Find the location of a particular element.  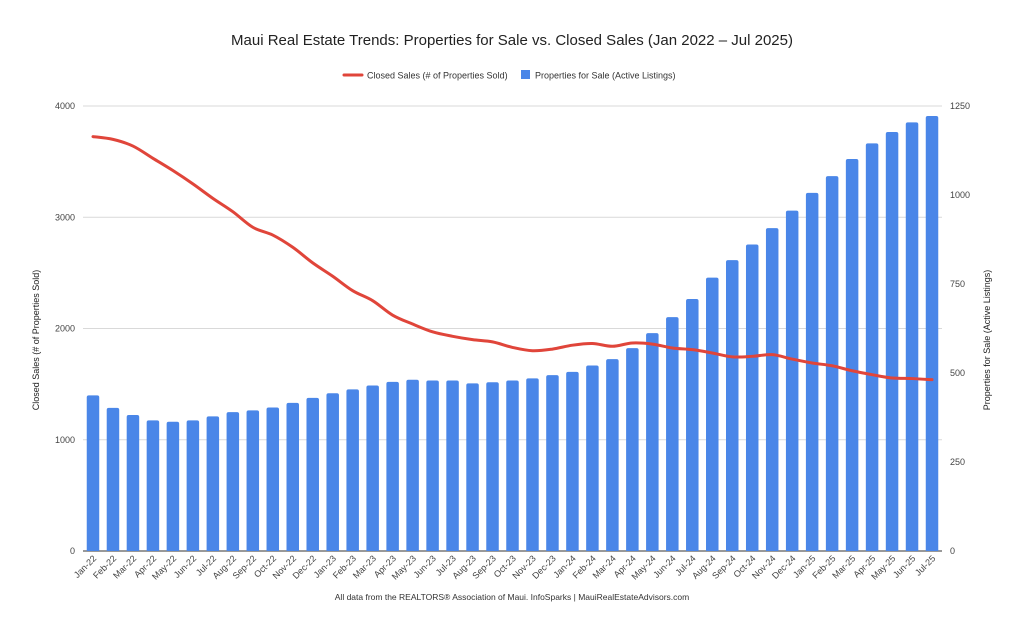

left-tick-label: 1000 is located at coordinates (65, 440).